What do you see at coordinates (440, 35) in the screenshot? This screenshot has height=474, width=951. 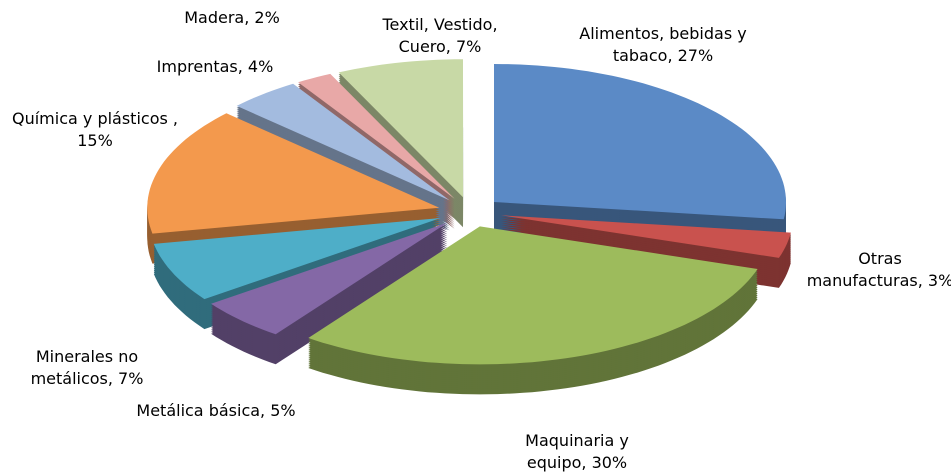 I see `data-label: Textil, Vestido, Cuero, 7%` at bounding box center [440, 35].